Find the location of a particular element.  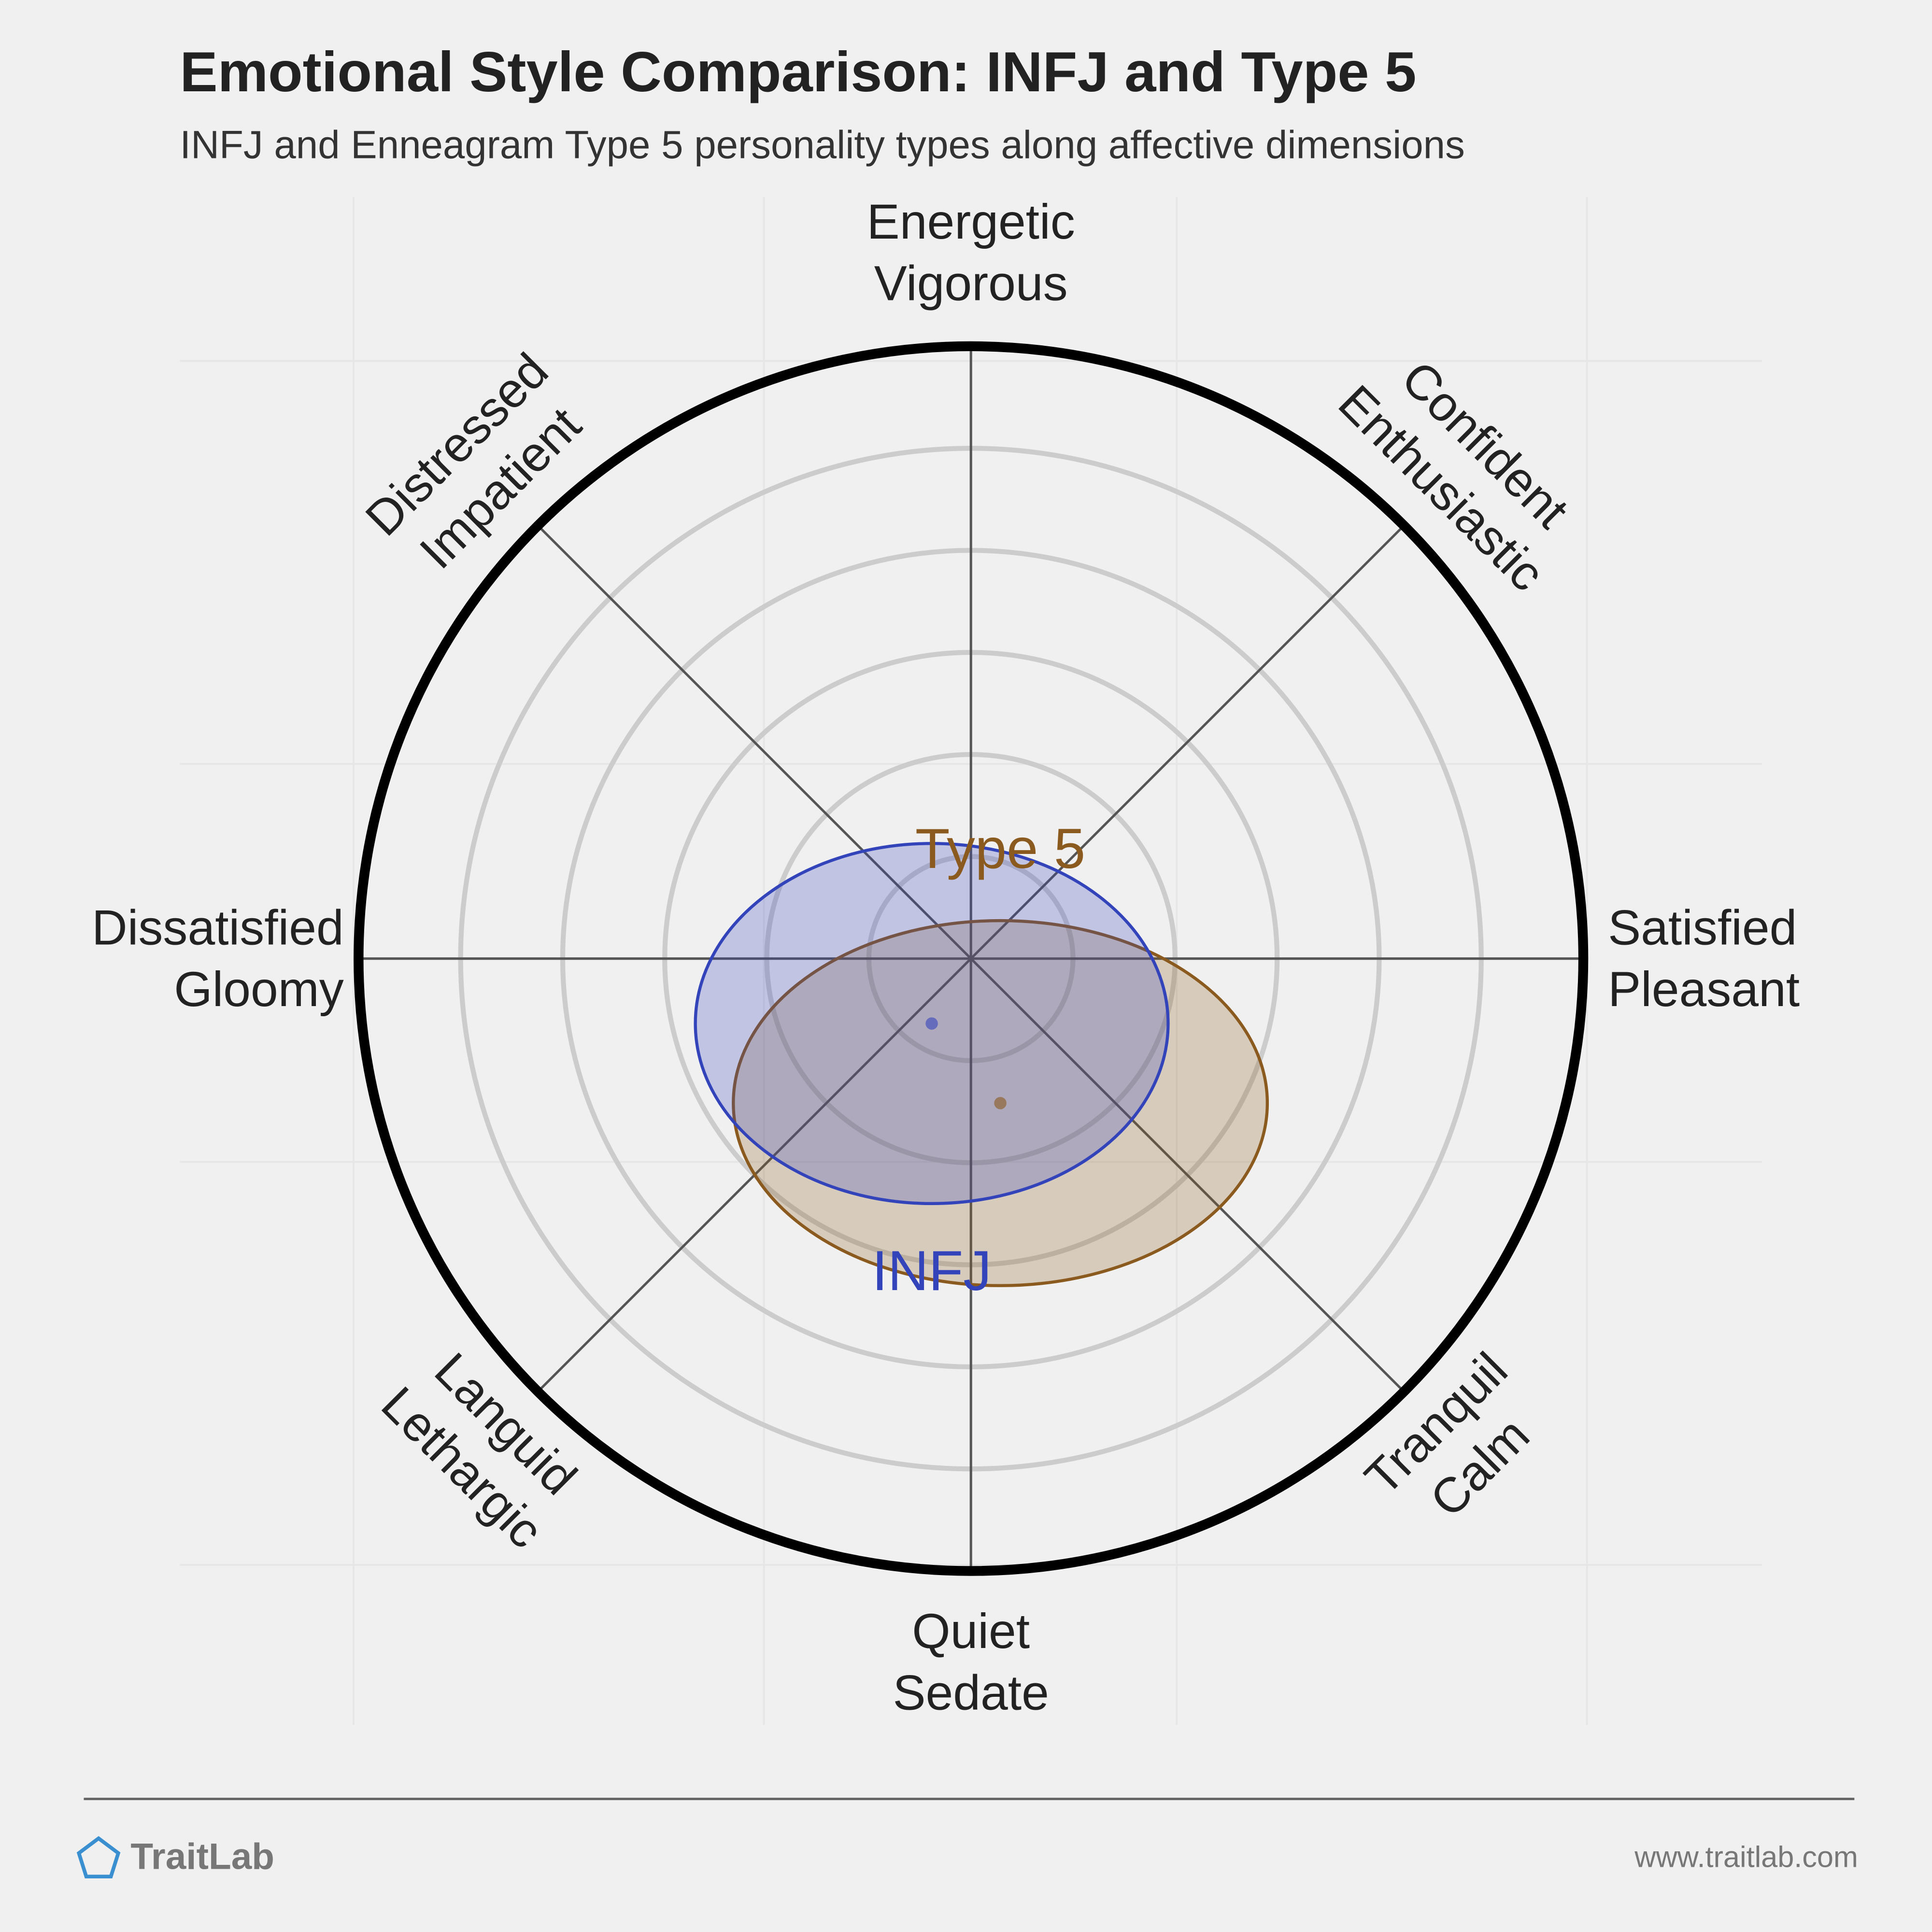

axis-label-line: Pleasant is located at coordinates (1704, 989).